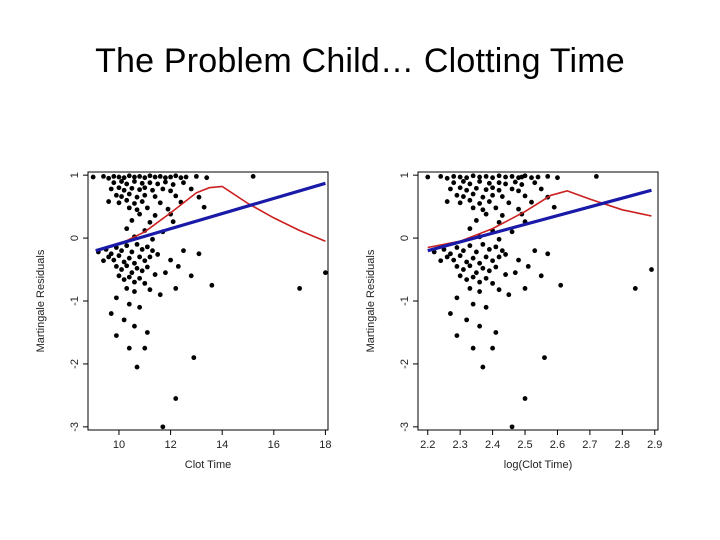 The height and width of the screenshot is (540, 720). Describe the element at coordinates (274, 445) in the screenshot. I see `x-tick-label: 16` at that location.